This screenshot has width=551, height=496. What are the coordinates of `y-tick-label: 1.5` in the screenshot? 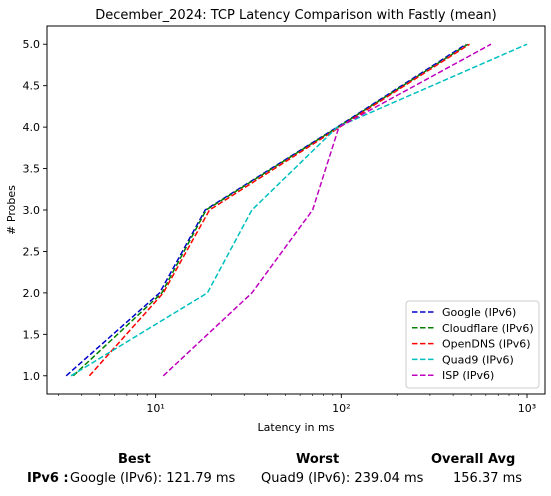 It's located at (32, 334).